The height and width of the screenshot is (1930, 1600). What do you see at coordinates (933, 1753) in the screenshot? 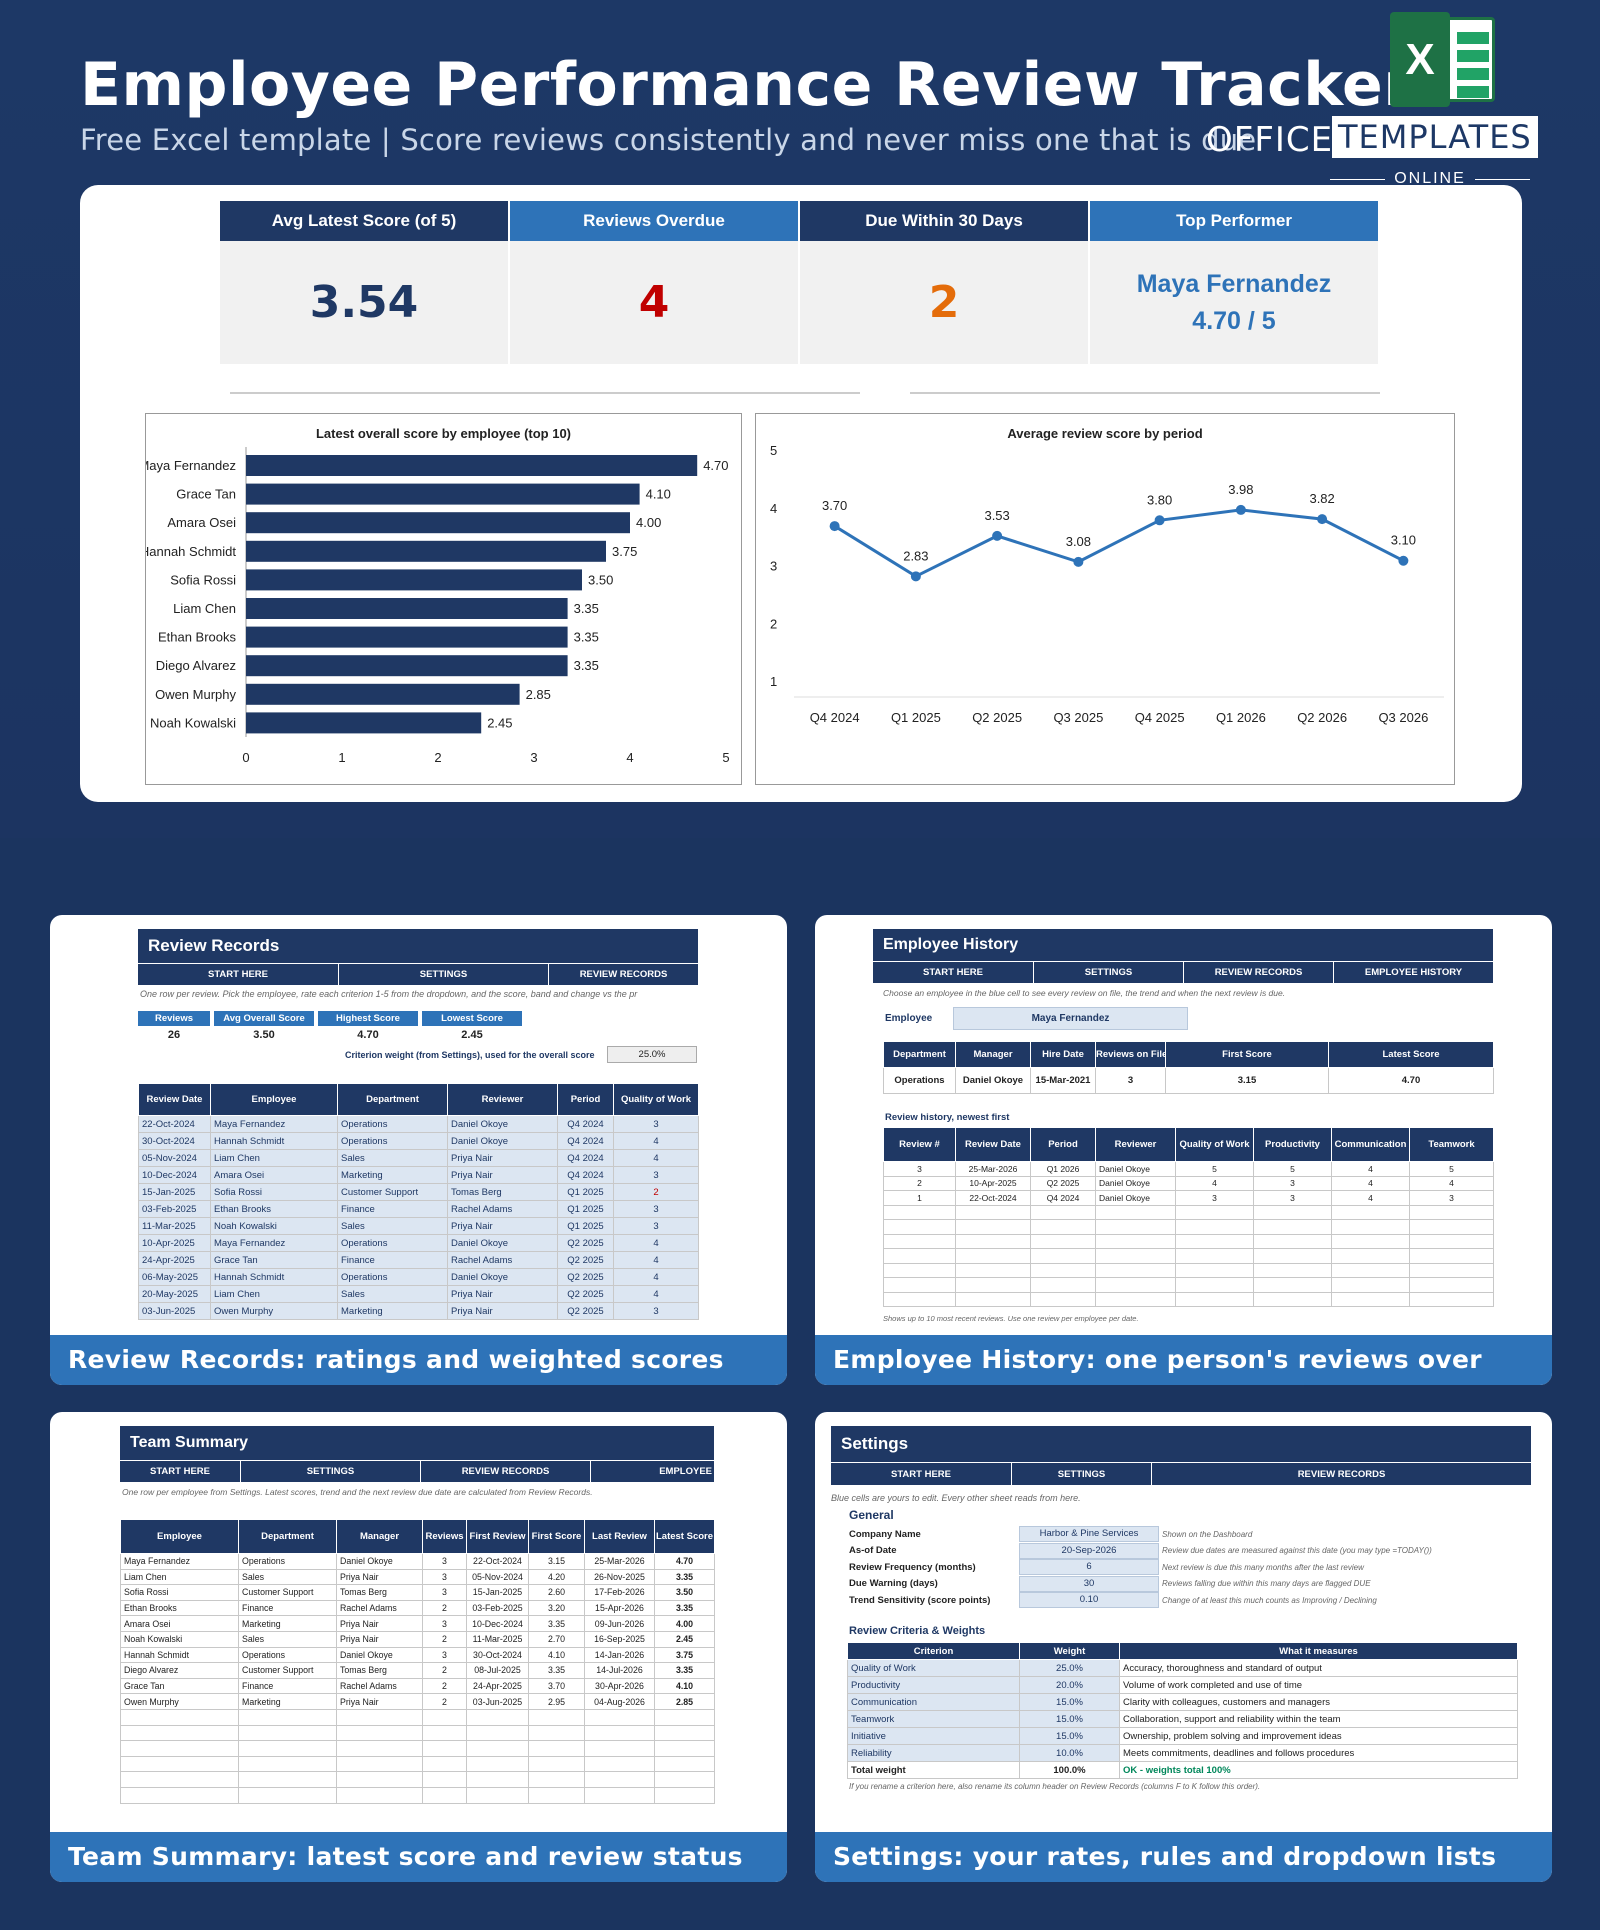
I see `criteria-cell: Reliability` at bounding box center [933, 1753].